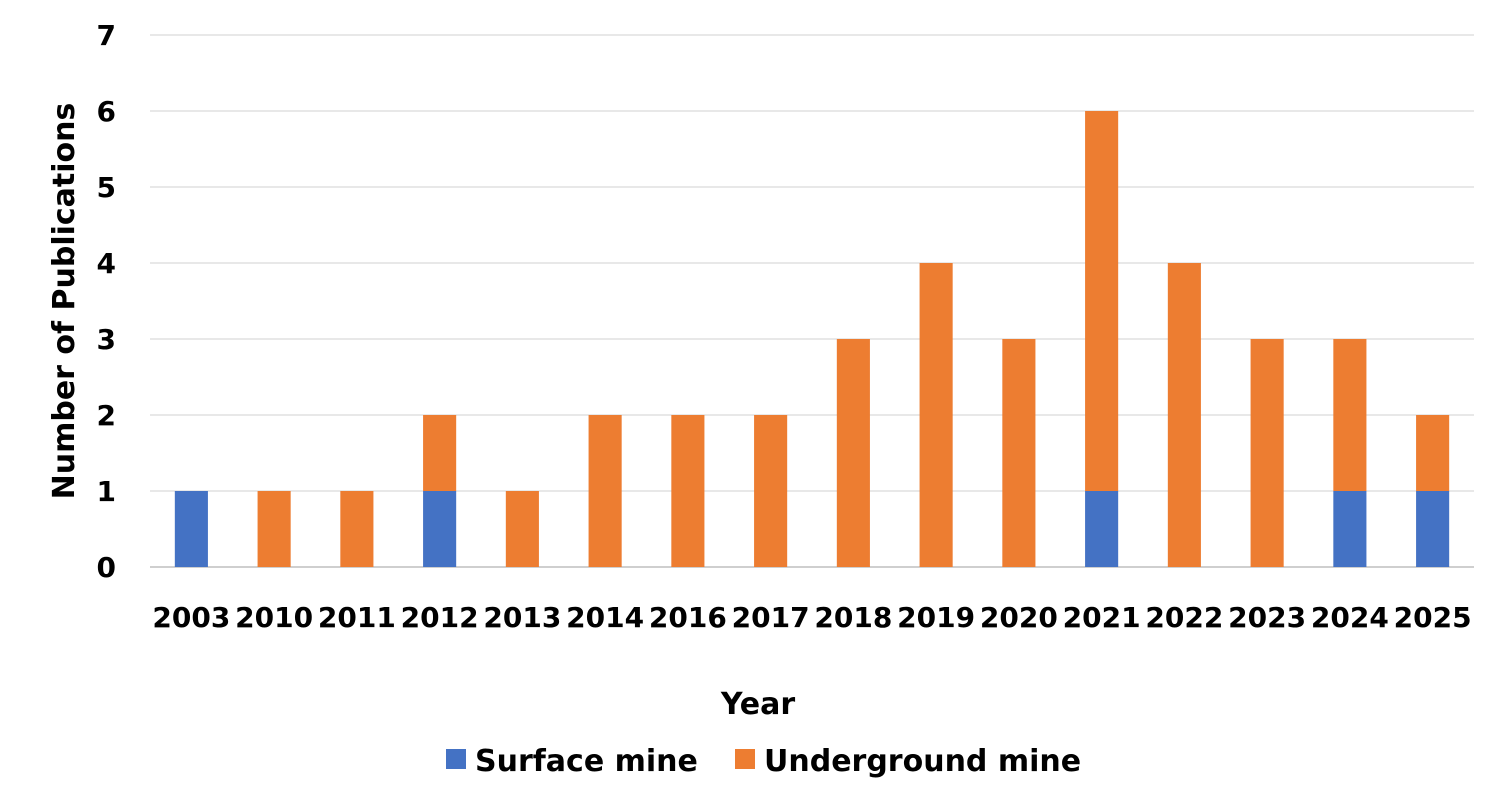 This screenshot has height=804, width=1500. I want to click on bar-underground-mine-2016, so click(688, 491).